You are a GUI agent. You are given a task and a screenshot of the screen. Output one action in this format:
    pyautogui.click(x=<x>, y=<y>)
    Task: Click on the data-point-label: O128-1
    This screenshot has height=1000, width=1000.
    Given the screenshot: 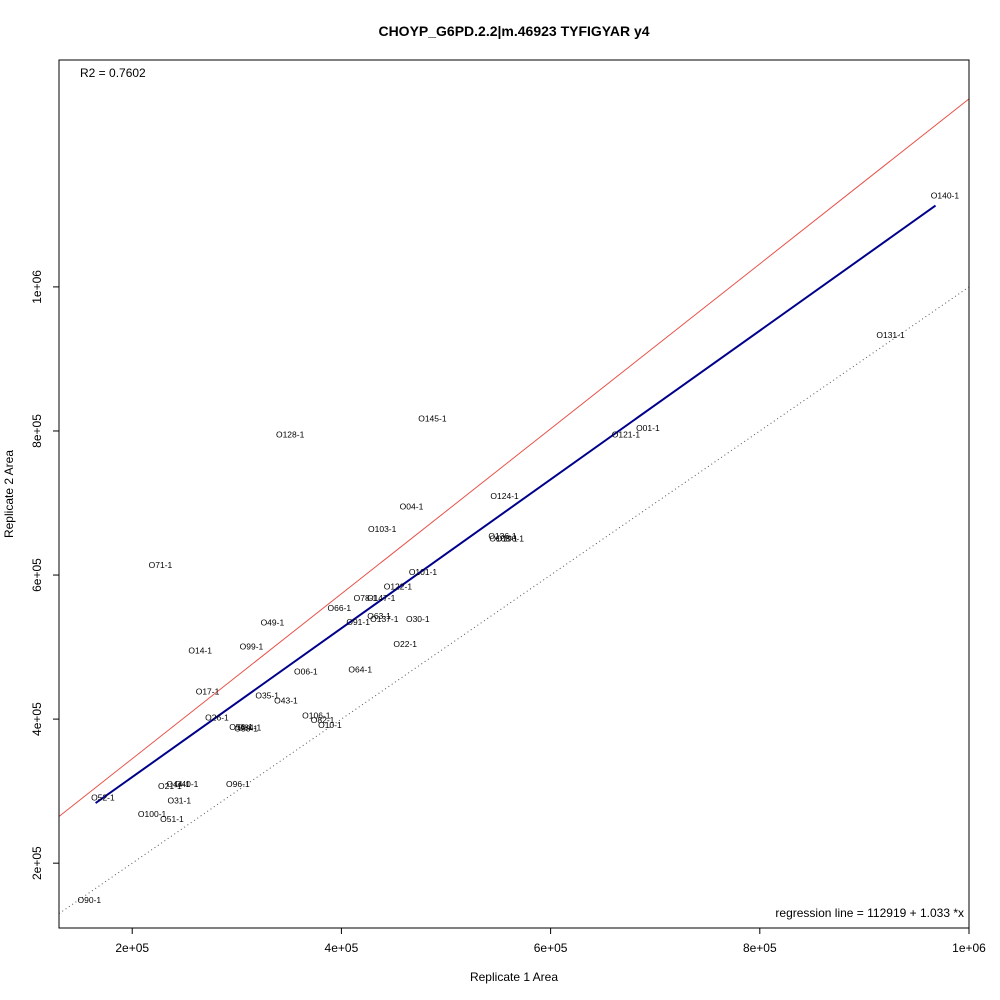 What is the action you would take?
    pyautogui.click(x=290, y=435)
    